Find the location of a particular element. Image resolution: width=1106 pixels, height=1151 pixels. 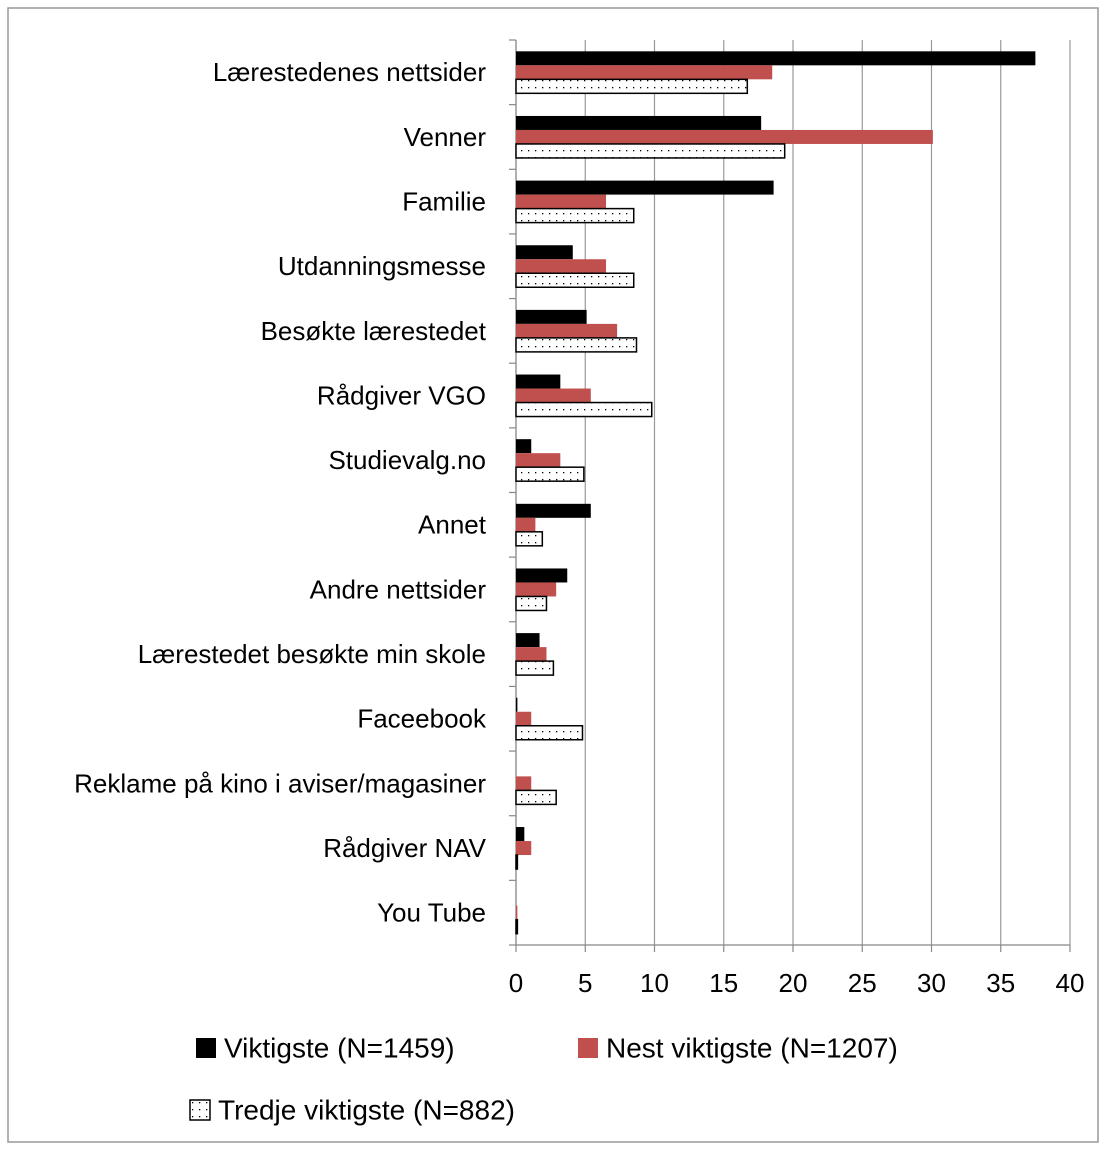

y-tick-label: Rådgiver VGO is located at coordinates (401, 395).